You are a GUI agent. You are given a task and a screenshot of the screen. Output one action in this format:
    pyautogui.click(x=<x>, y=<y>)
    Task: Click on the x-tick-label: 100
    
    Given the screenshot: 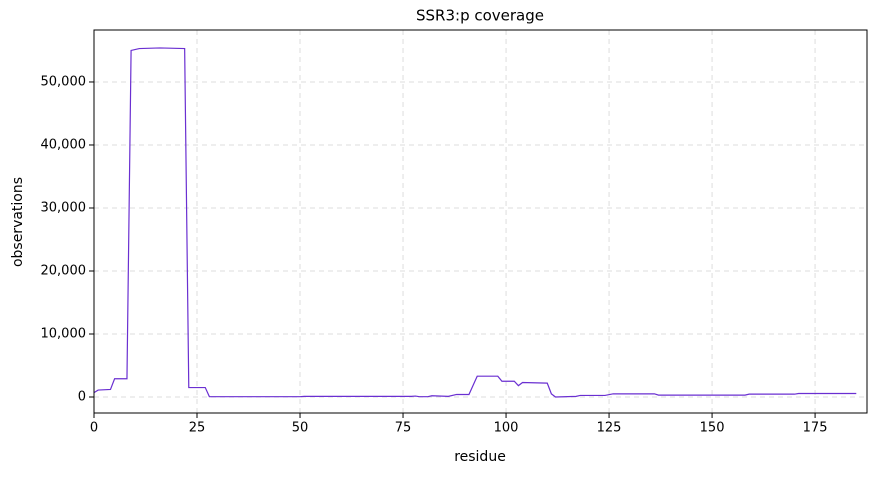 What is the action you would take?
    pyautogui.click(x=506, y=428)
    